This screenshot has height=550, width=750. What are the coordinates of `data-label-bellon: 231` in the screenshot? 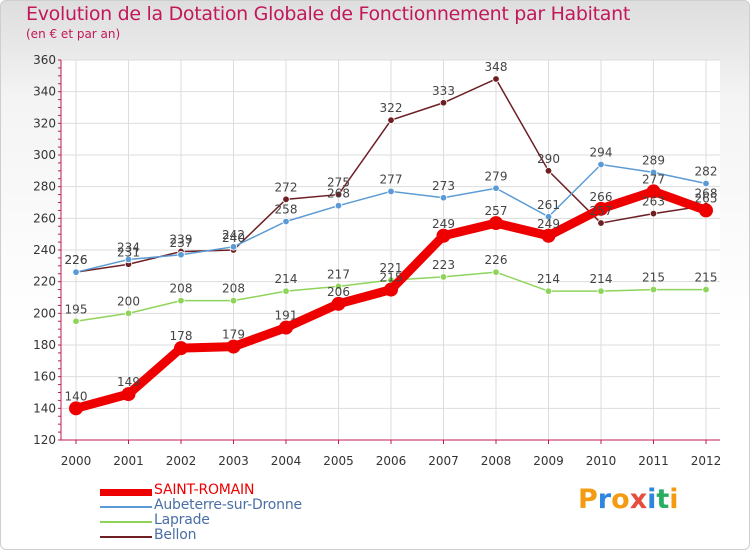 It's located at (128, 252).